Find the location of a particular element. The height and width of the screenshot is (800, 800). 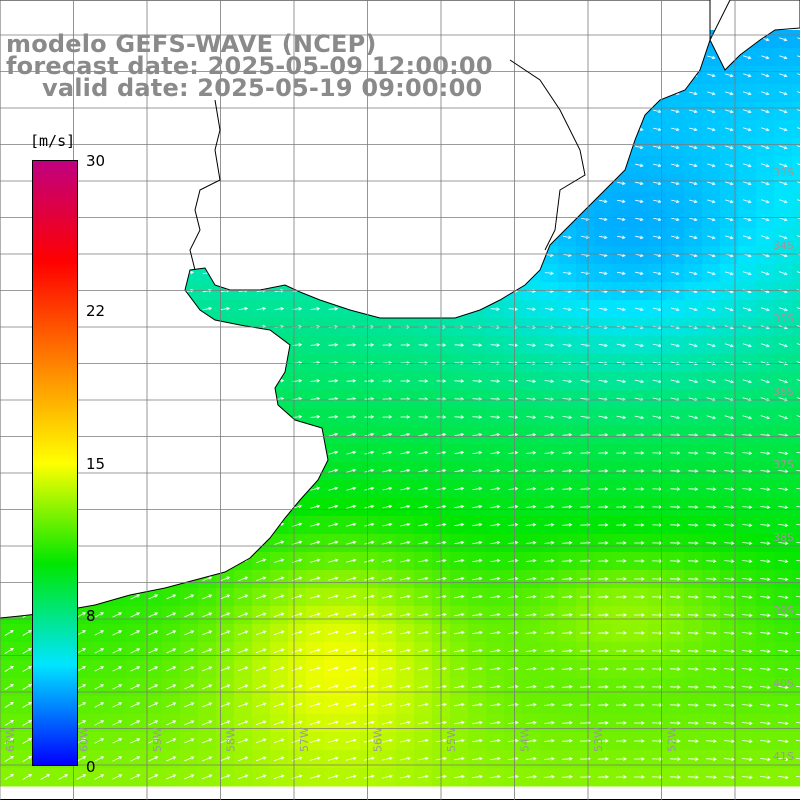

longitude-label: 57W is located at coordinates (304, 739).